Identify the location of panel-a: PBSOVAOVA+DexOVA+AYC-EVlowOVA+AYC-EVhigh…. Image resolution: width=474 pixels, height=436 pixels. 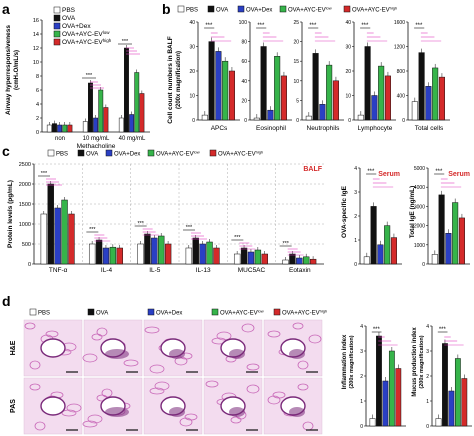
(77, 78).